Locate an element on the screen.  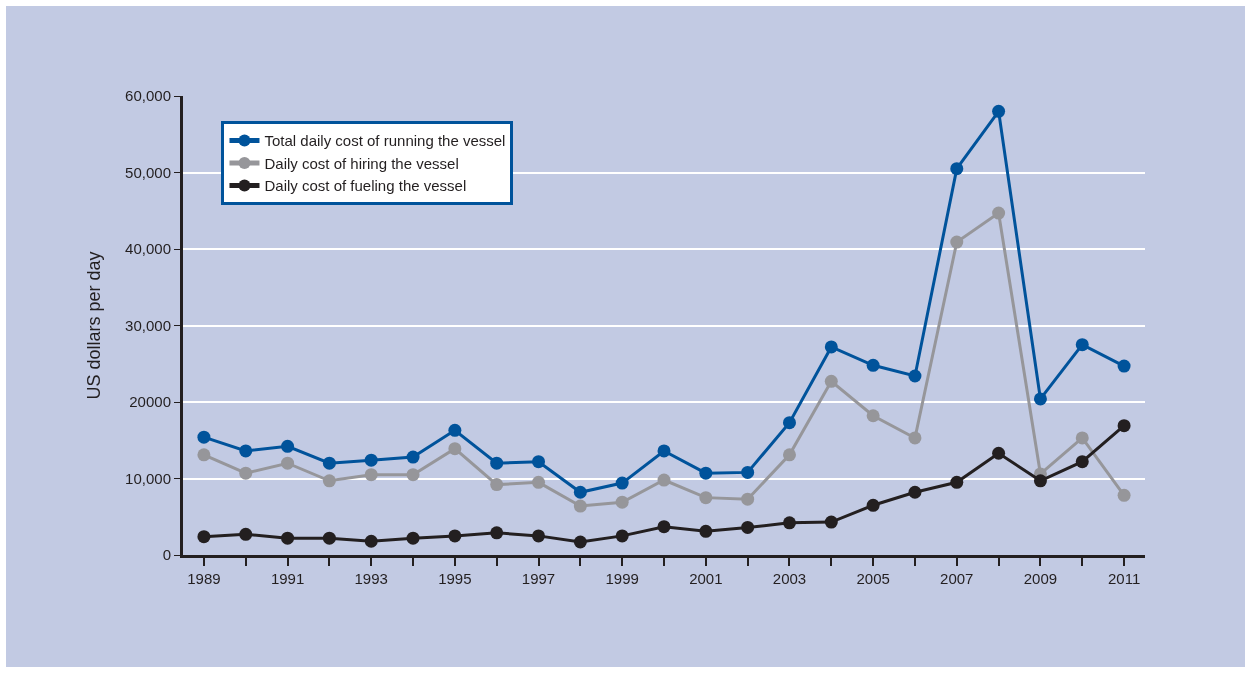
legend-label: Total daily cost of running the vessel is located at coordinates (385, 141).